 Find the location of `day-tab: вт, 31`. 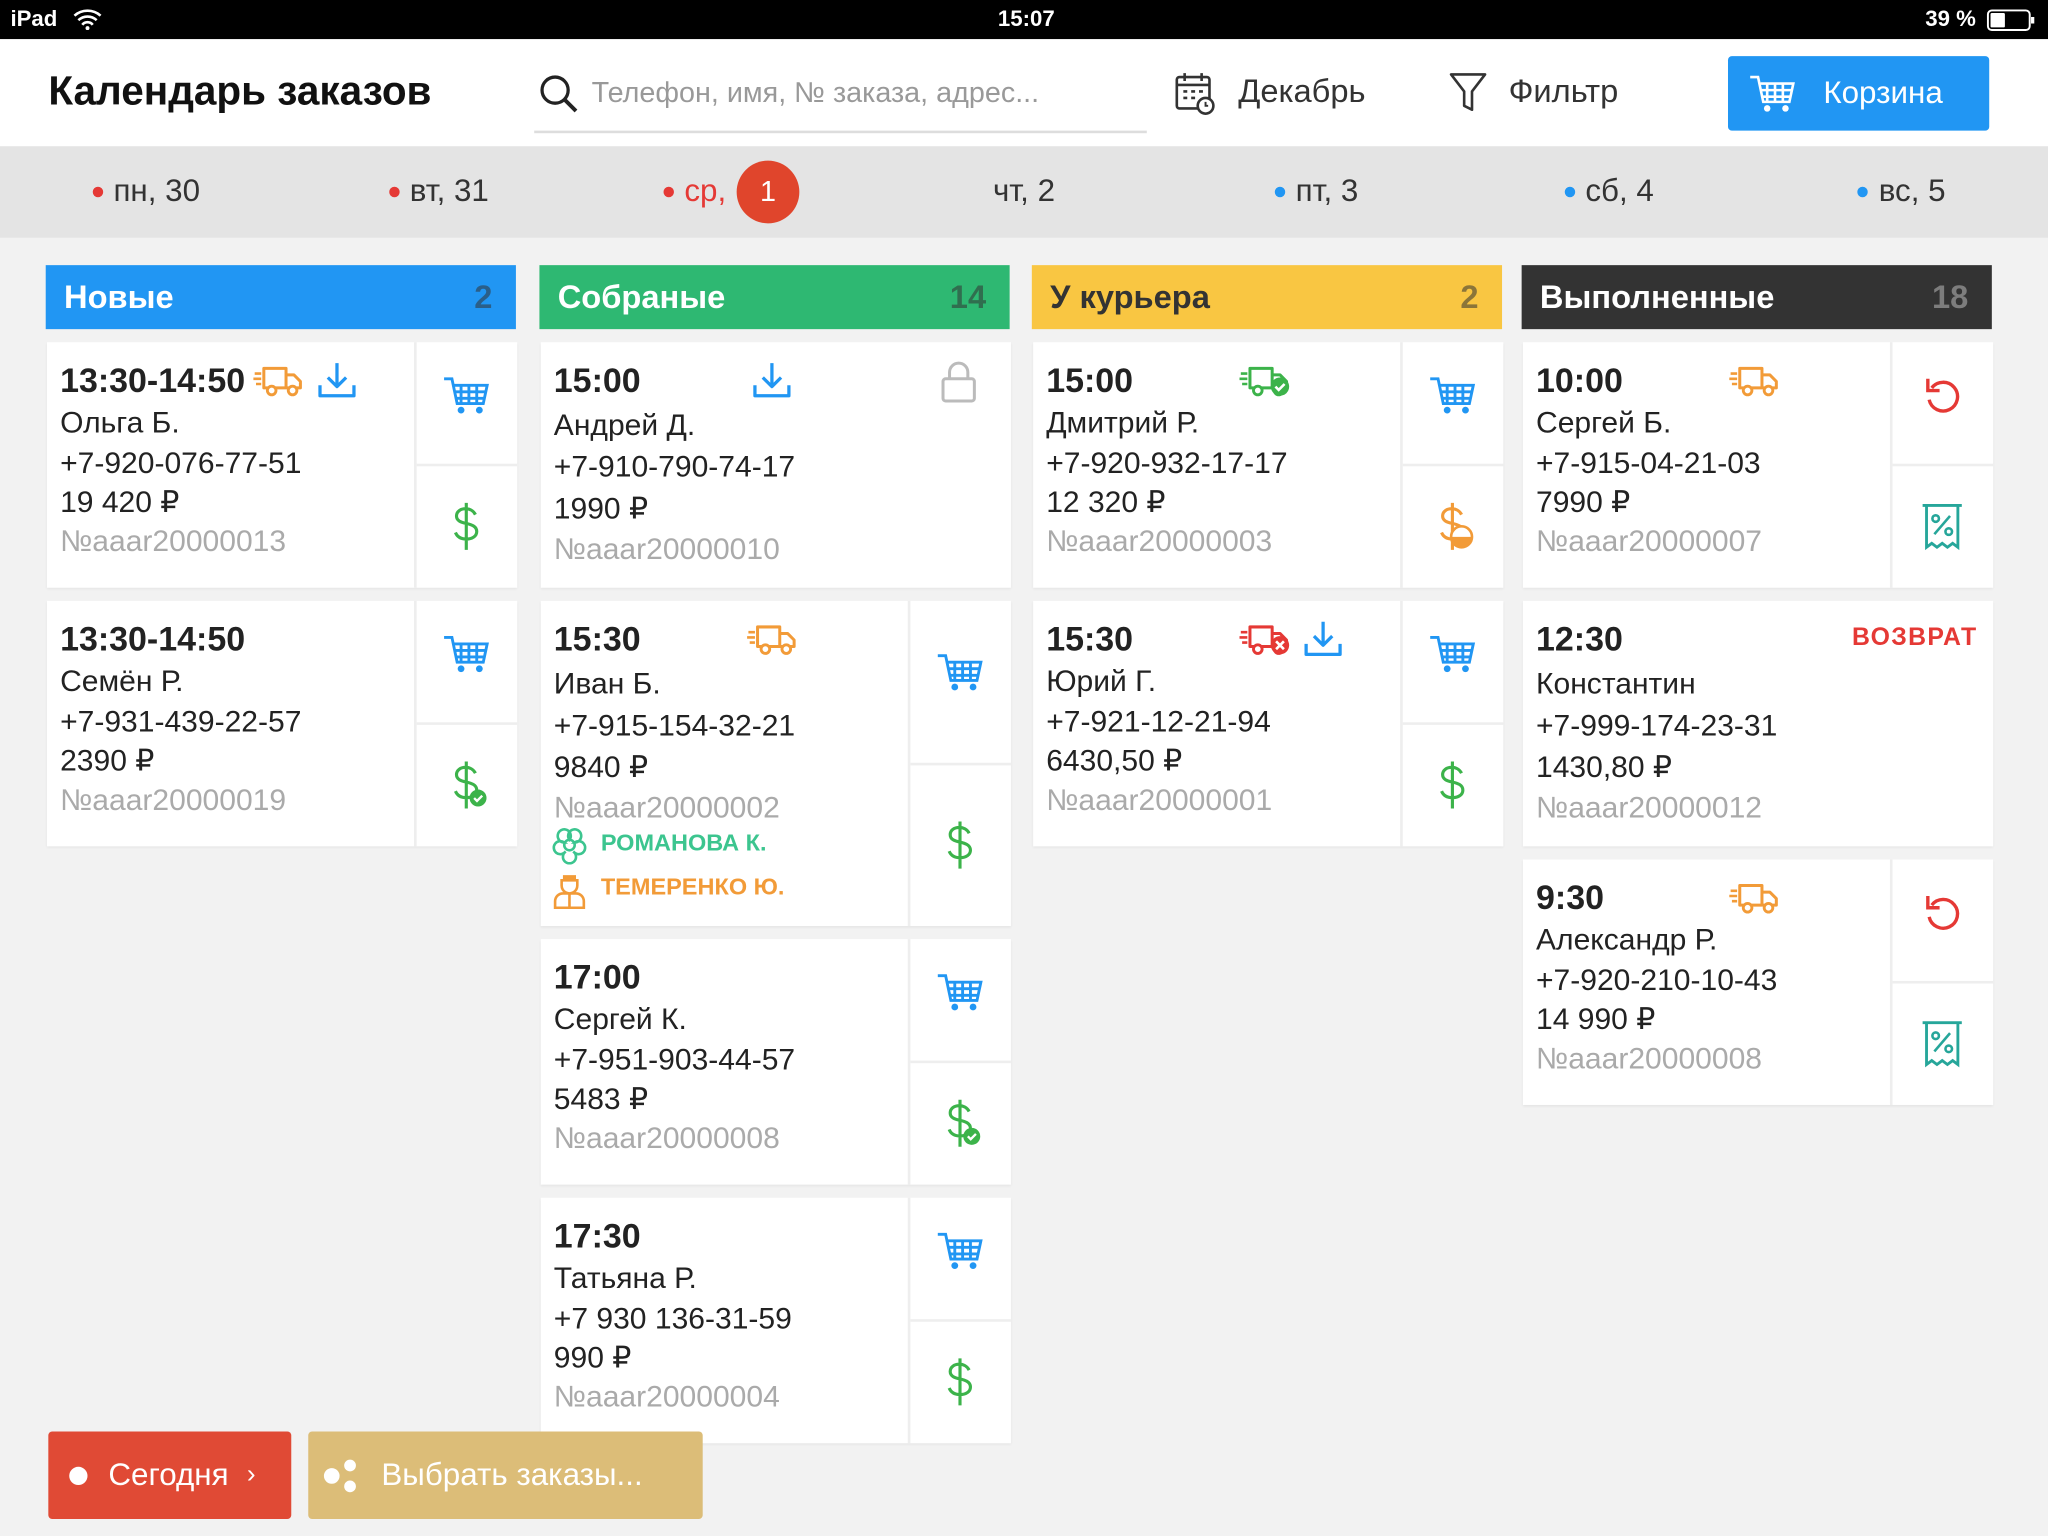

day-tab: вт, 31 is located at coordinates (439, 191).